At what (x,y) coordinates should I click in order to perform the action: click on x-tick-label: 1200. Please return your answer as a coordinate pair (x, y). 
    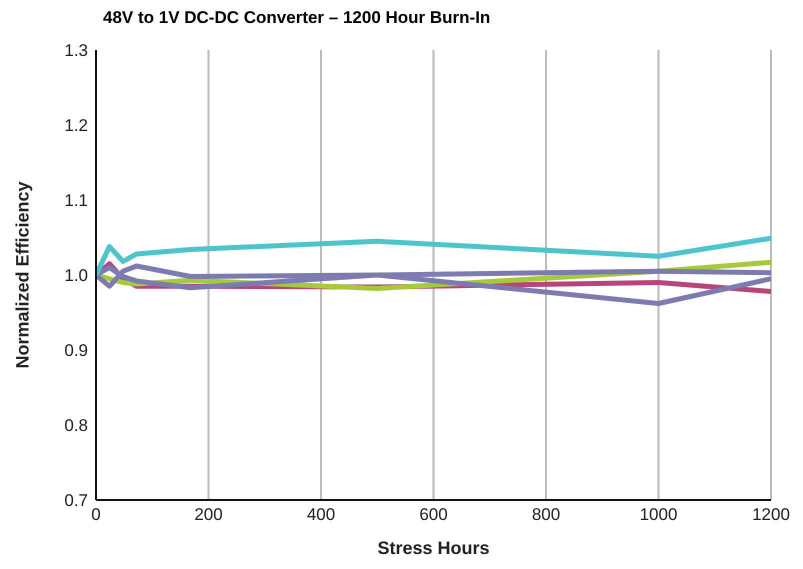
    Looking at the image, I should click on (771, 514).